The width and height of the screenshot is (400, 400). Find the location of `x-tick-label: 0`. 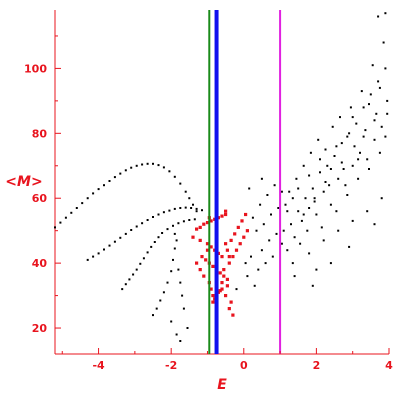

x-tick-label: 0 is located at coordinates (244, 365).